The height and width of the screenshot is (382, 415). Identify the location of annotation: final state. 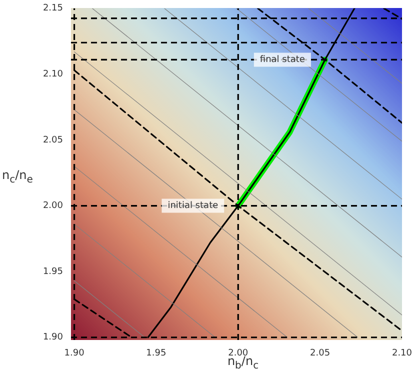
(283, 60).